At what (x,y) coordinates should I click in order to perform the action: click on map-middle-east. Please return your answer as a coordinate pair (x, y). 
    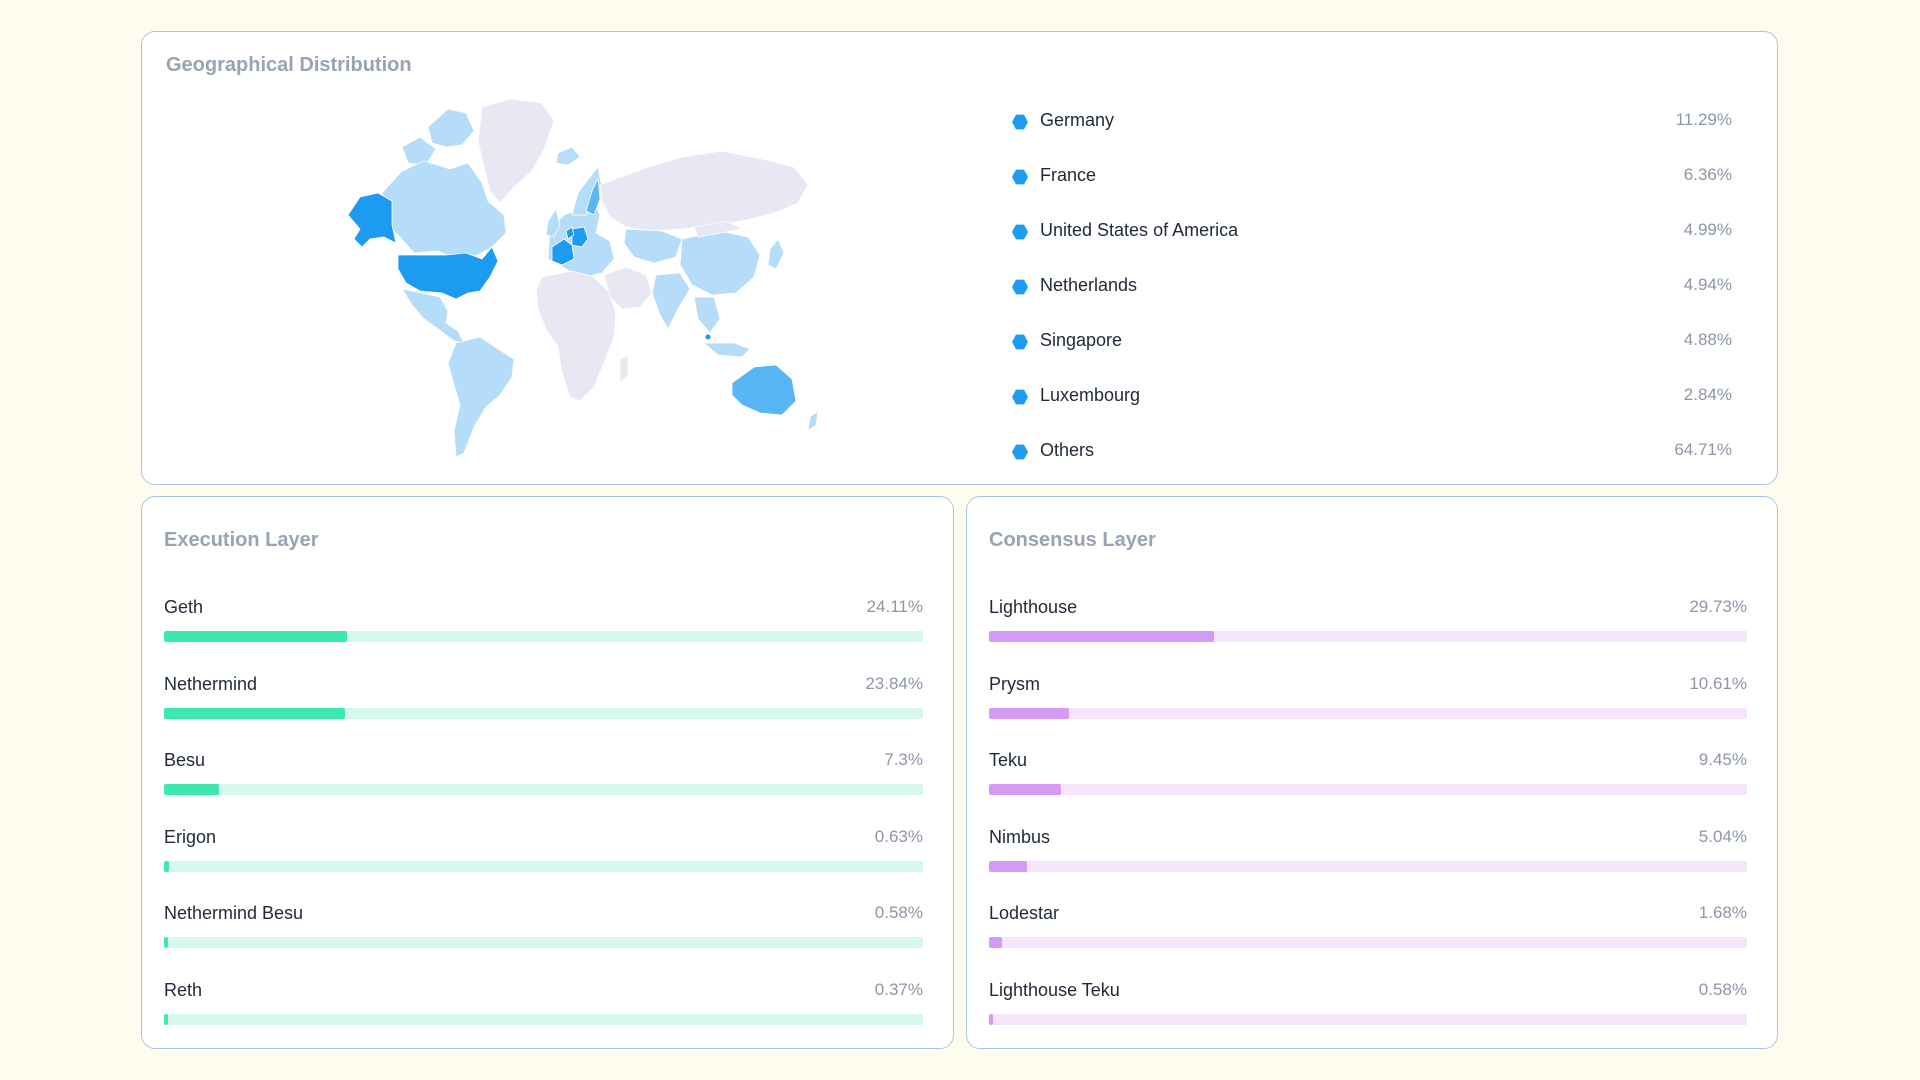
    Looking at the image, I should click on (628, 288).